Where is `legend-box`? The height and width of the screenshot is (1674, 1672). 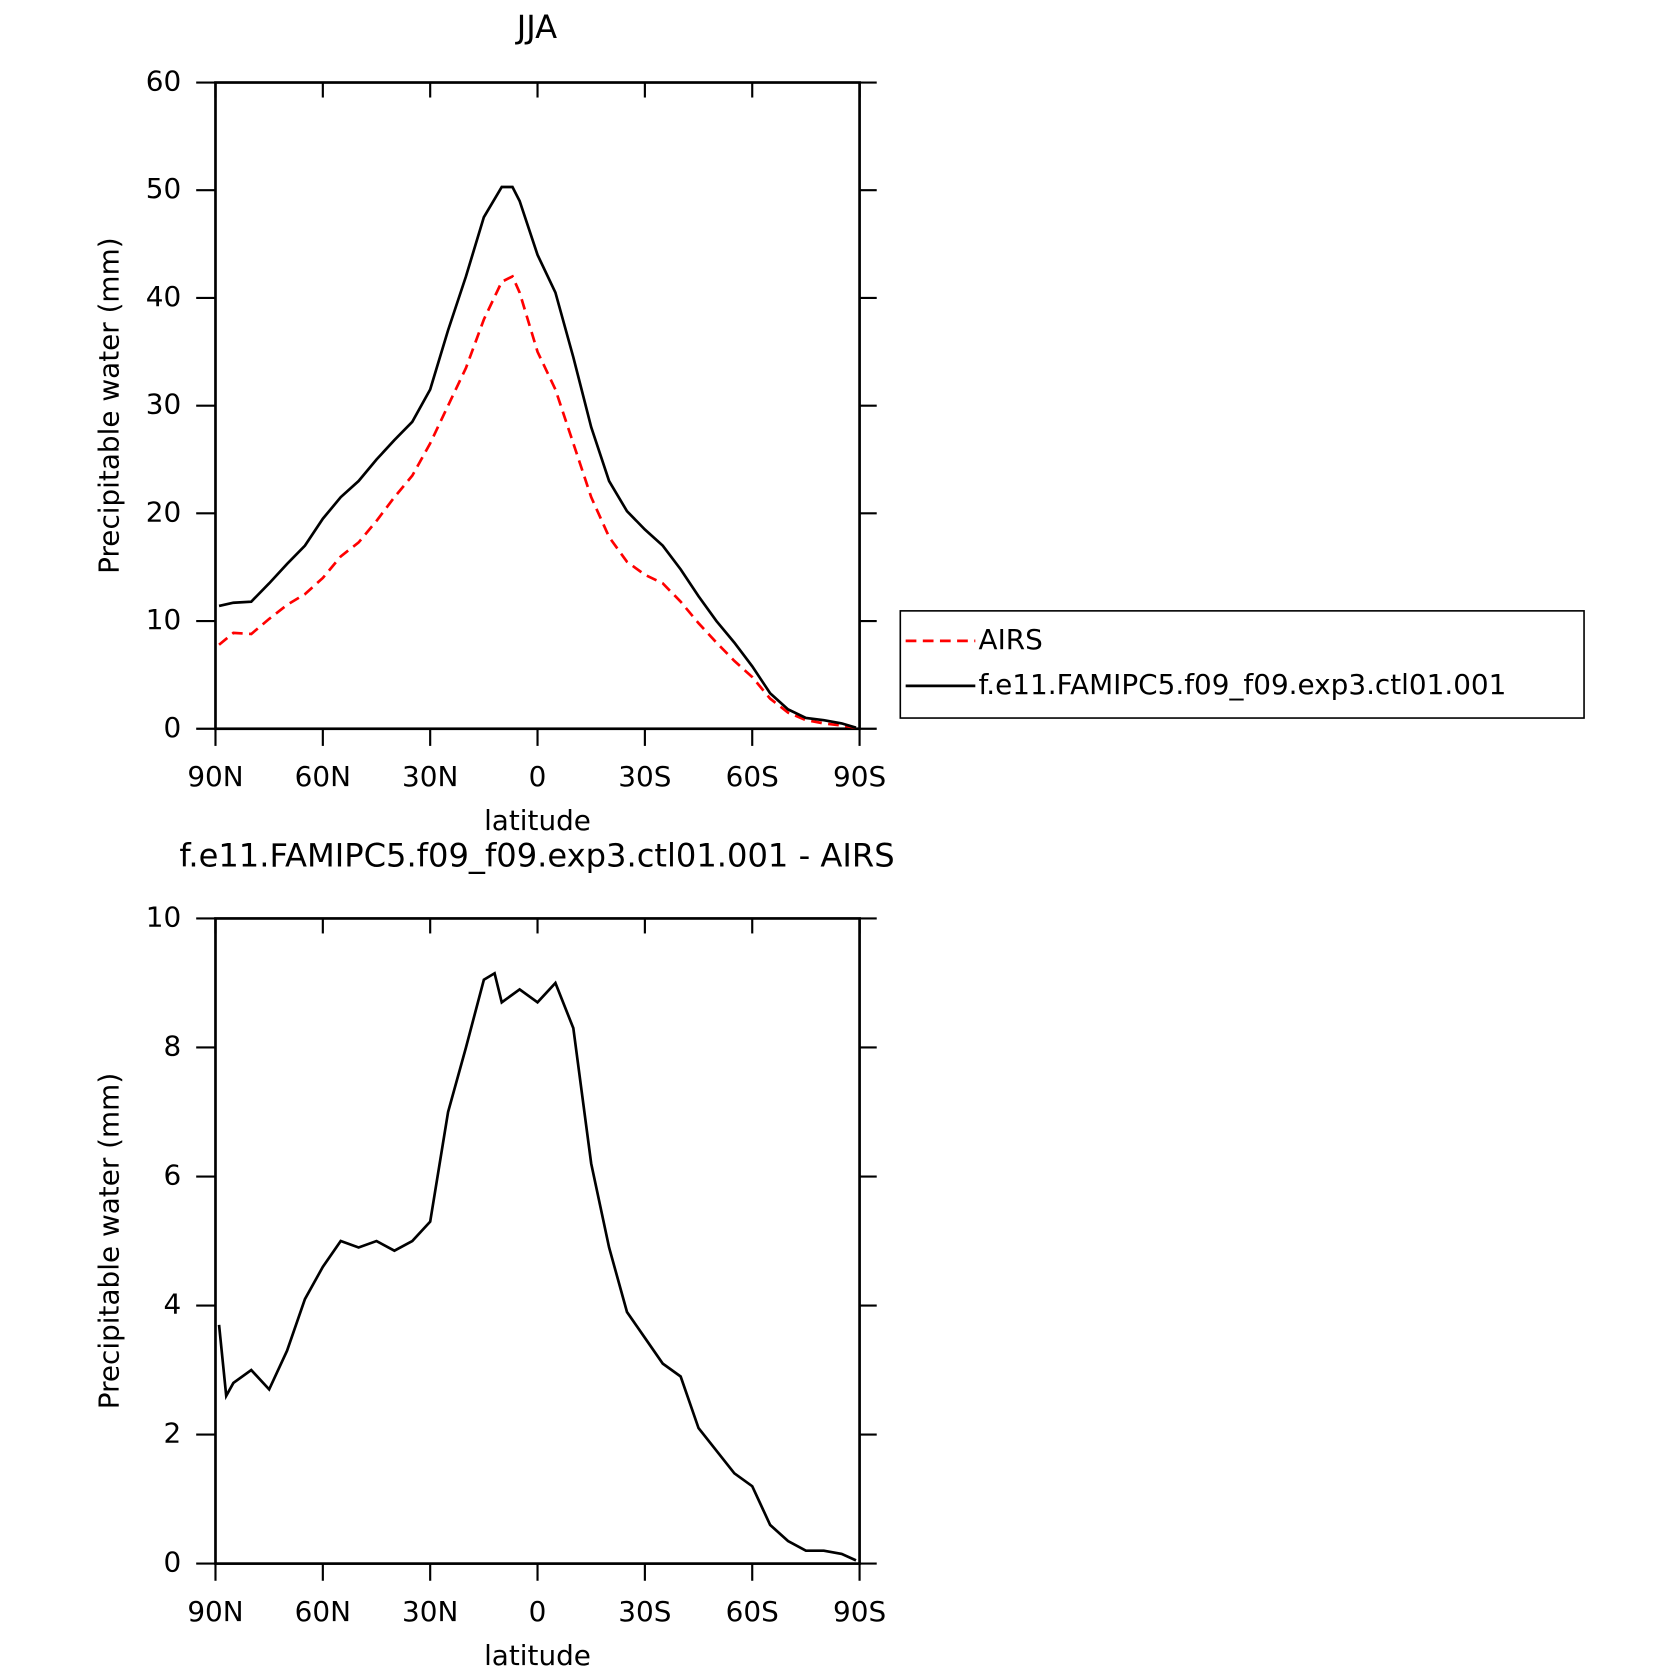 legend-box is located at coordinates (1242, 664).